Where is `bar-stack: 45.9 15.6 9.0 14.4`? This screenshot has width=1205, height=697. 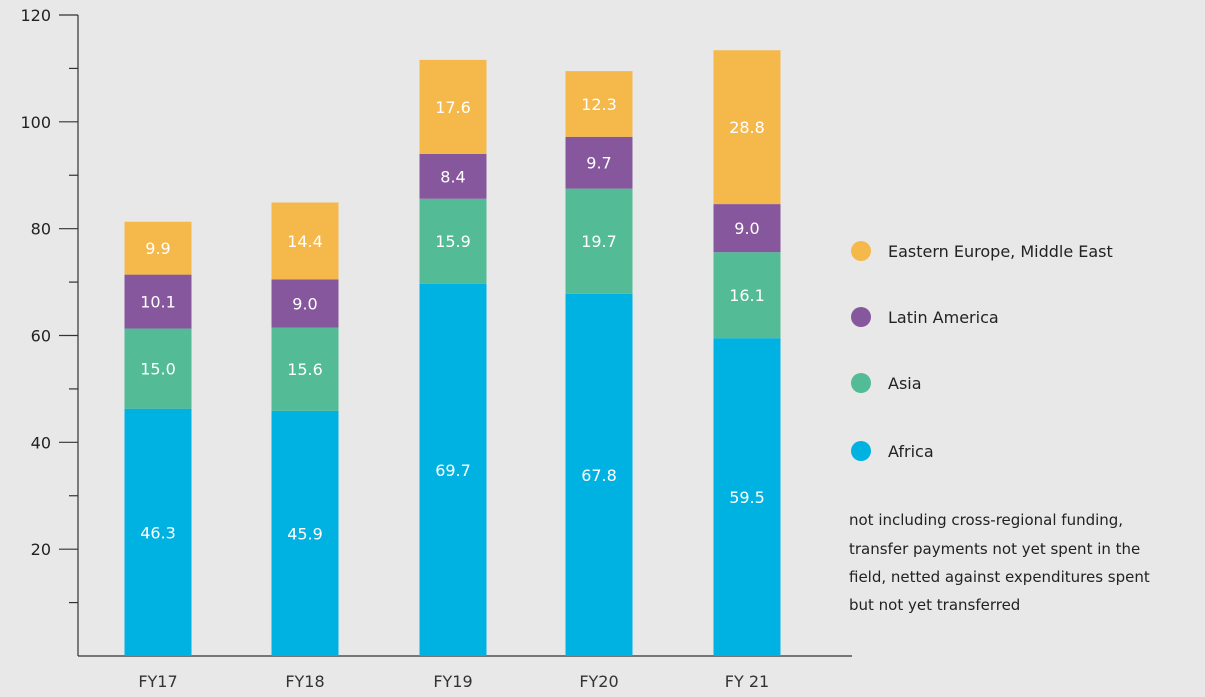 bar-stack: 45.9 15.6 9.0 14.4 is located at coordinates (305, 429).